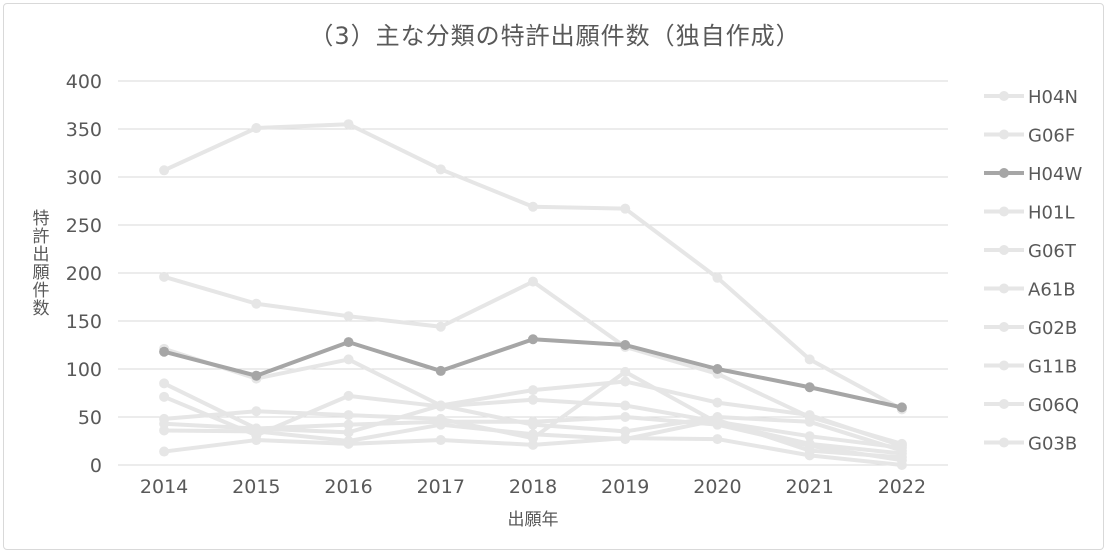  Describe the element at coordinates (164, 487) in the screenshot. I see `x-tick-label: 2014` at that location.